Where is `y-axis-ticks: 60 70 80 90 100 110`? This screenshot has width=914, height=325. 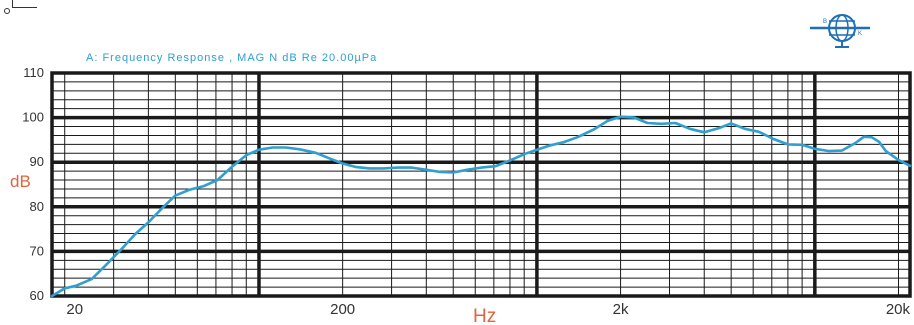
y-axis-ticks: 60 70 80 90 100 110 is located at coordinates (33, 184).